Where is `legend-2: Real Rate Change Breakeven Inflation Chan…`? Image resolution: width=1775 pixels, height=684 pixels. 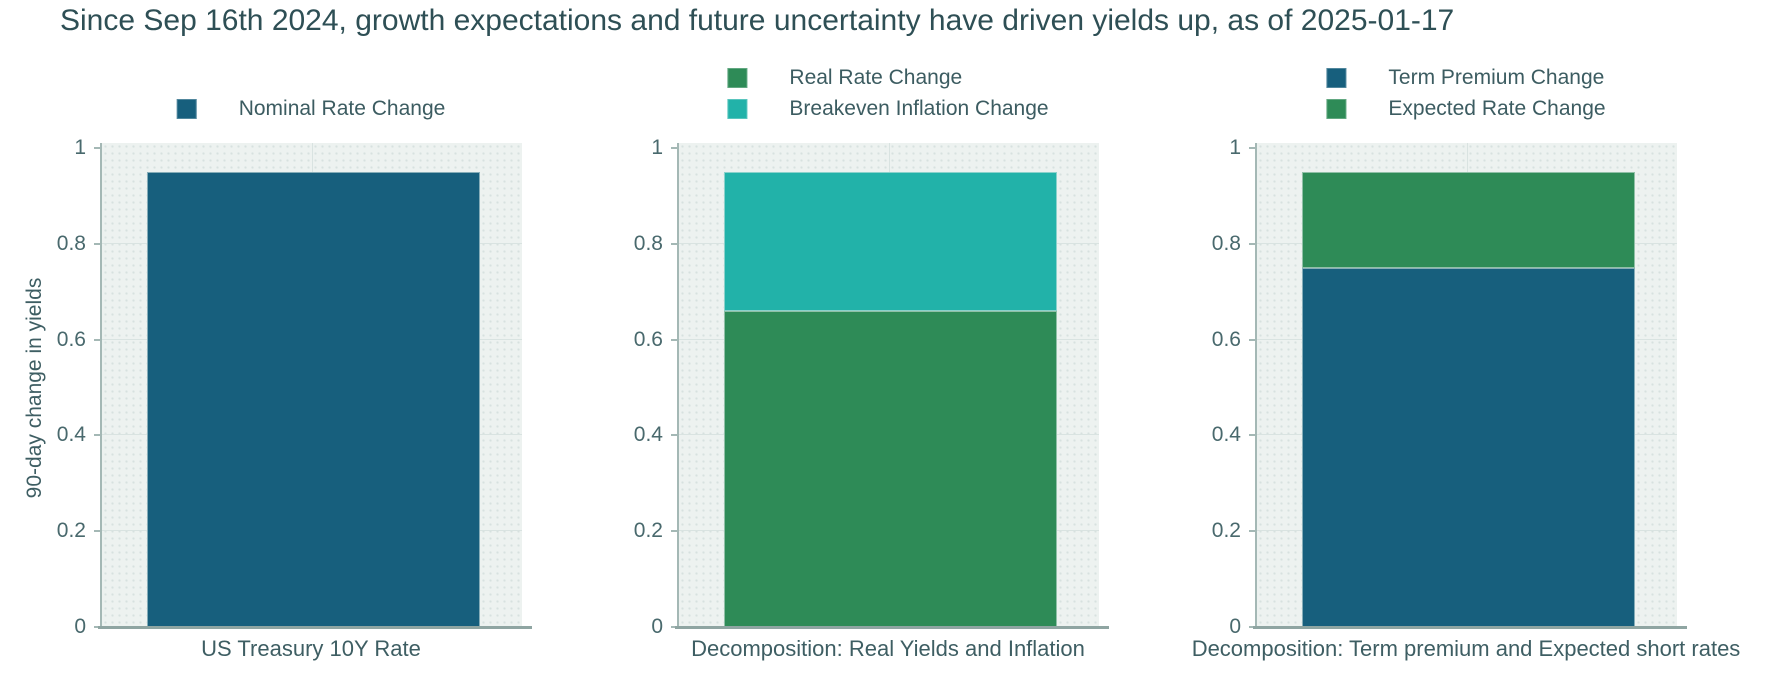
legend-2: Real Rate Change Breakeven Inflation Chan… is located at coordinates (888, 93).